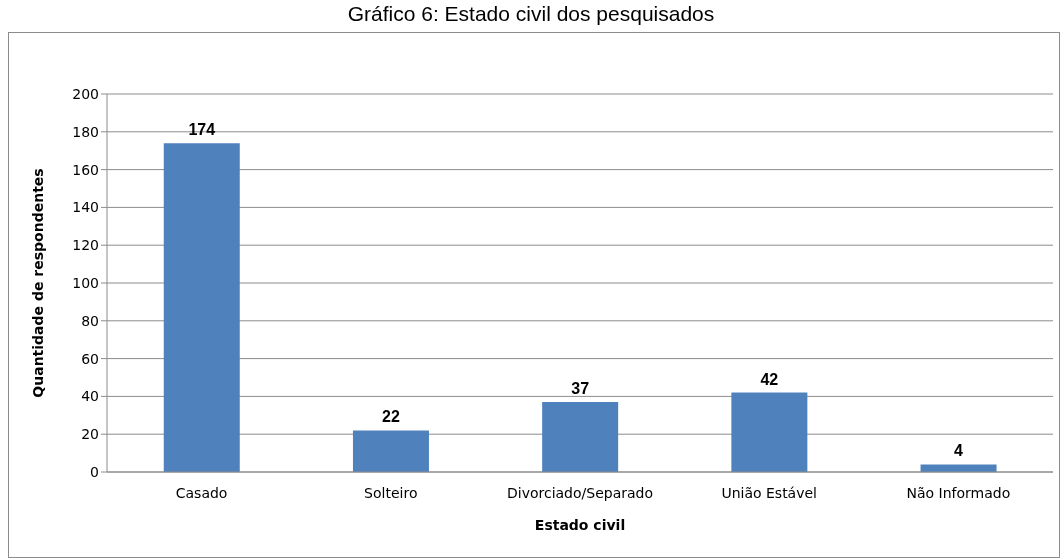  Describe the element at coordinates (85, 245) in the screenshot. I see `y-tick-label: 120` at that location.